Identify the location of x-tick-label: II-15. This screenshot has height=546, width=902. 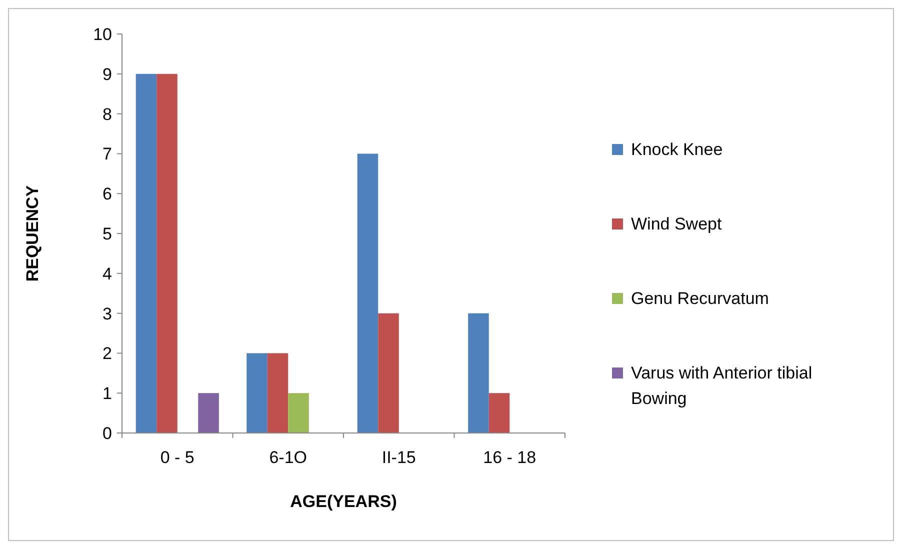
(399, 457).